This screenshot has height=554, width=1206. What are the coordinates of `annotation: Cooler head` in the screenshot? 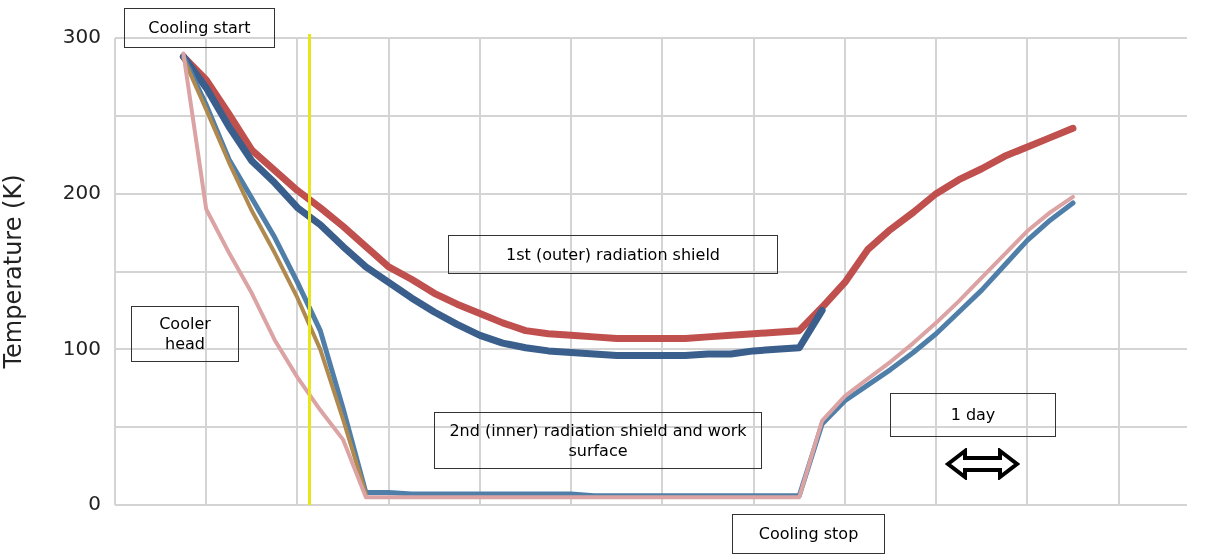 It's located at (185, 334).